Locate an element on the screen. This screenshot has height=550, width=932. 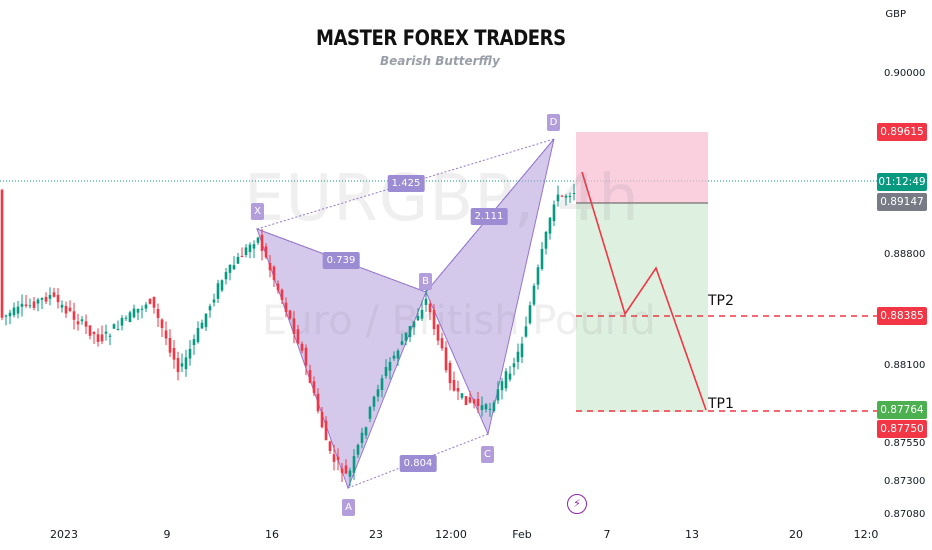
time-tick: 16 is located at coordinates (272, 534).